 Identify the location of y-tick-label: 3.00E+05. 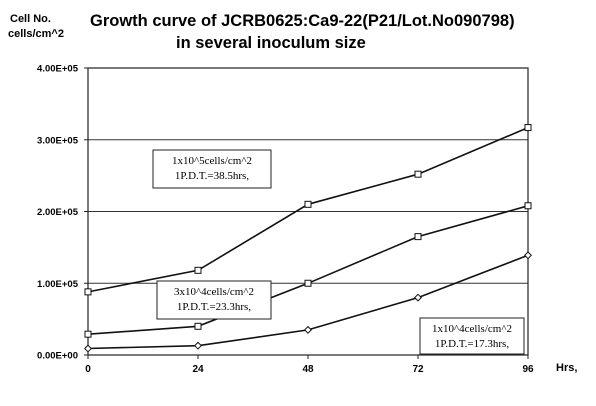
(58, 140).